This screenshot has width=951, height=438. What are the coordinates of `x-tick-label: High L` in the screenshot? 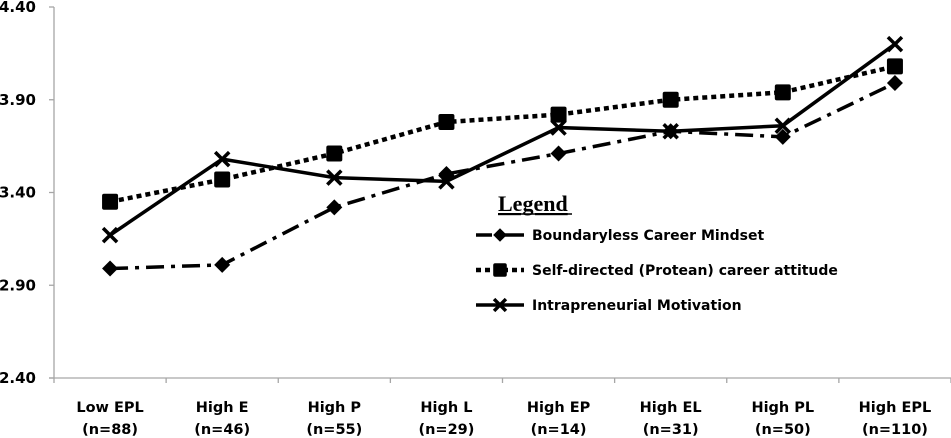 It's located at (446, 408).